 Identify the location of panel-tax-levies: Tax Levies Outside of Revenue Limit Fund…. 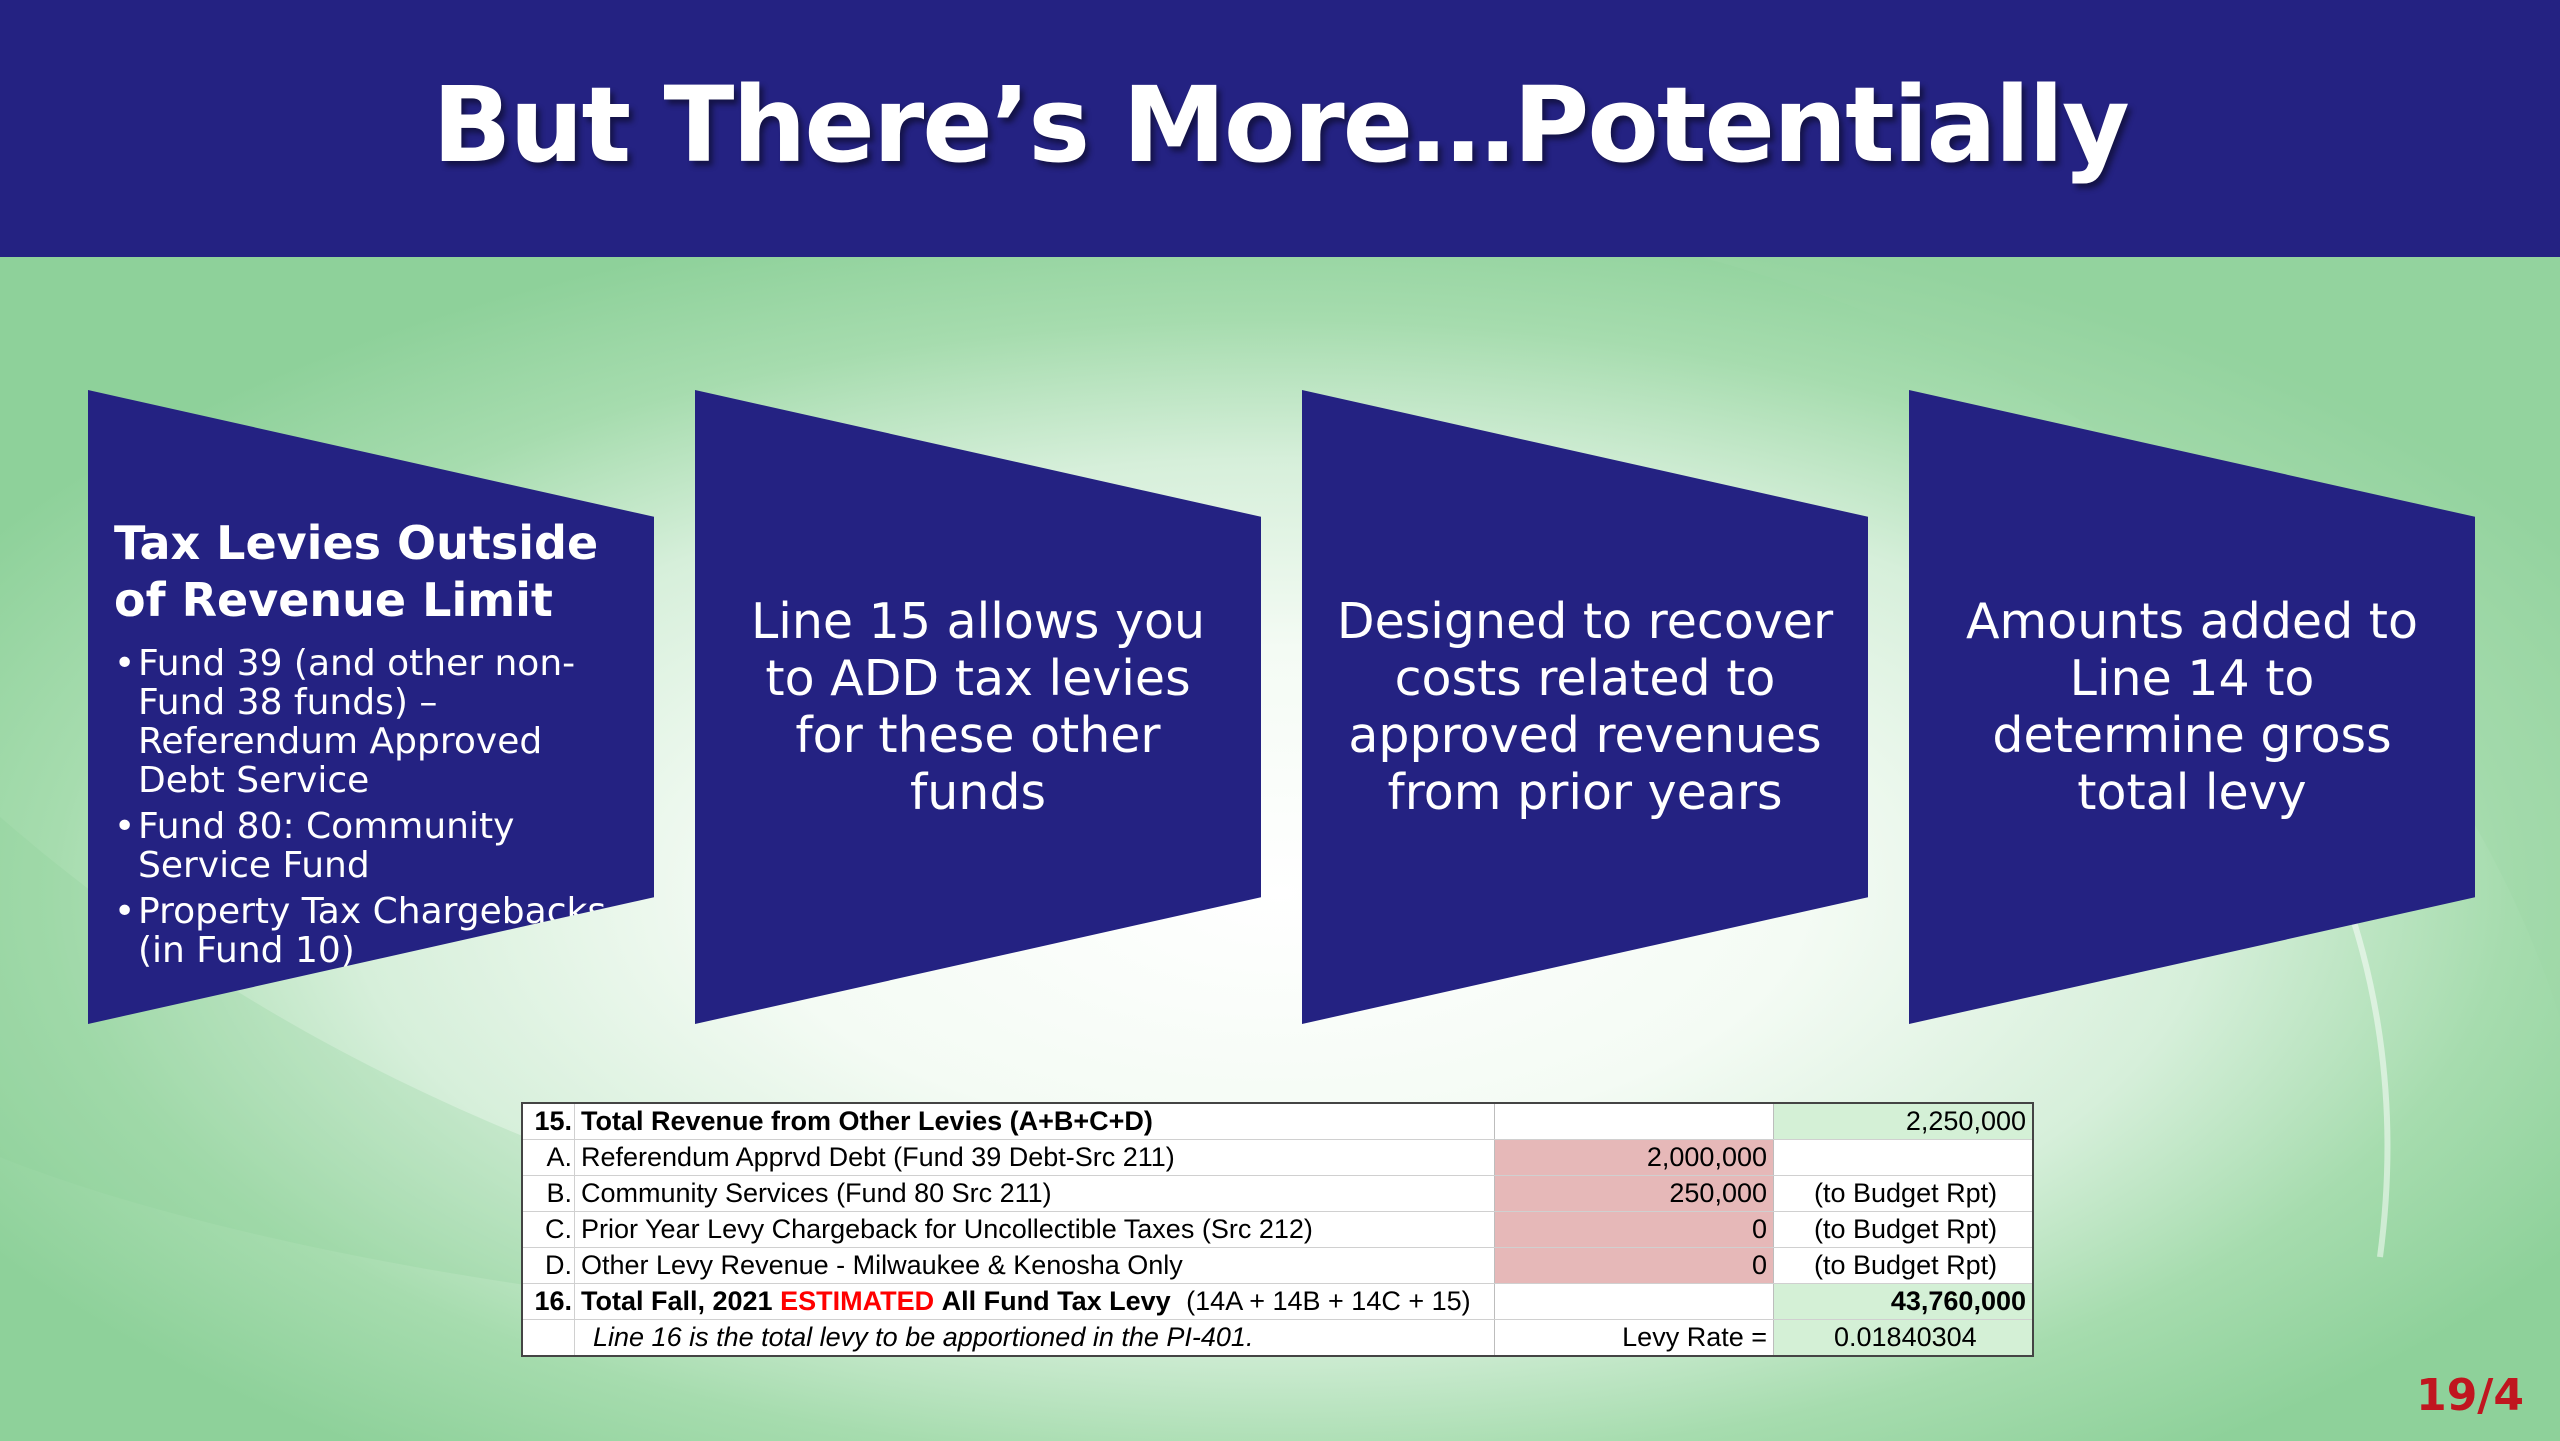
(371, 707).